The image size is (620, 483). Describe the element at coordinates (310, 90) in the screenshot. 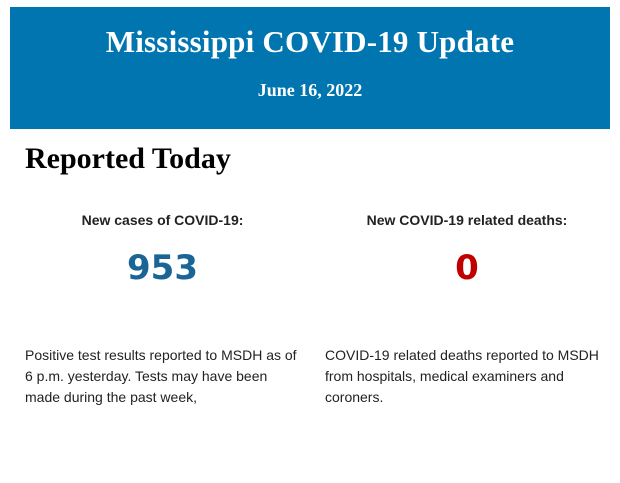

I see `update-date: June 16, 2022` at that location.